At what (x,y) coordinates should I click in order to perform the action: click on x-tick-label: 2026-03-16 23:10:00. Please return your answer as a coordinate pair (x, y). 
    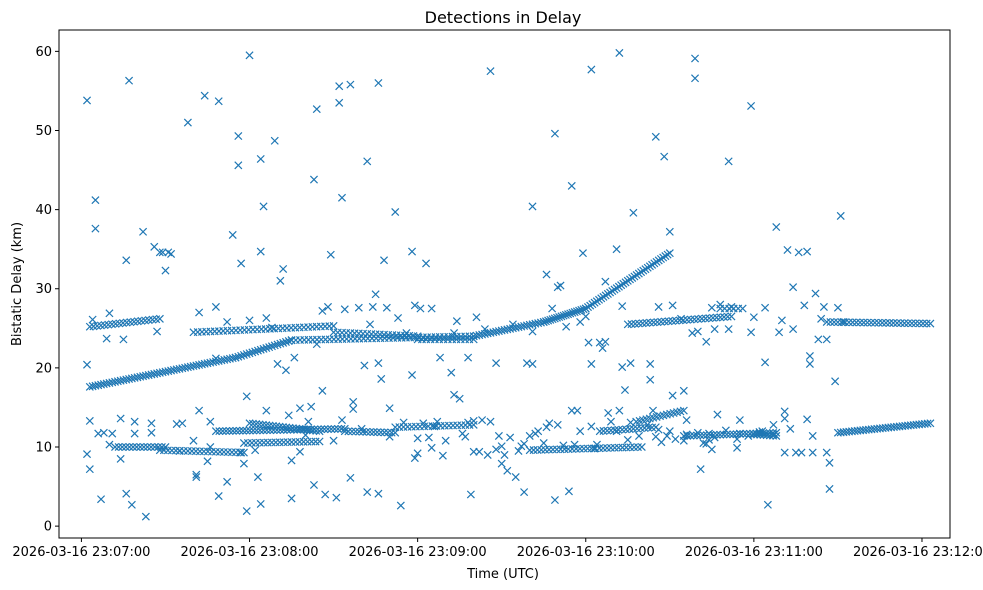
    Looking at the image, I should click on (586, 552).